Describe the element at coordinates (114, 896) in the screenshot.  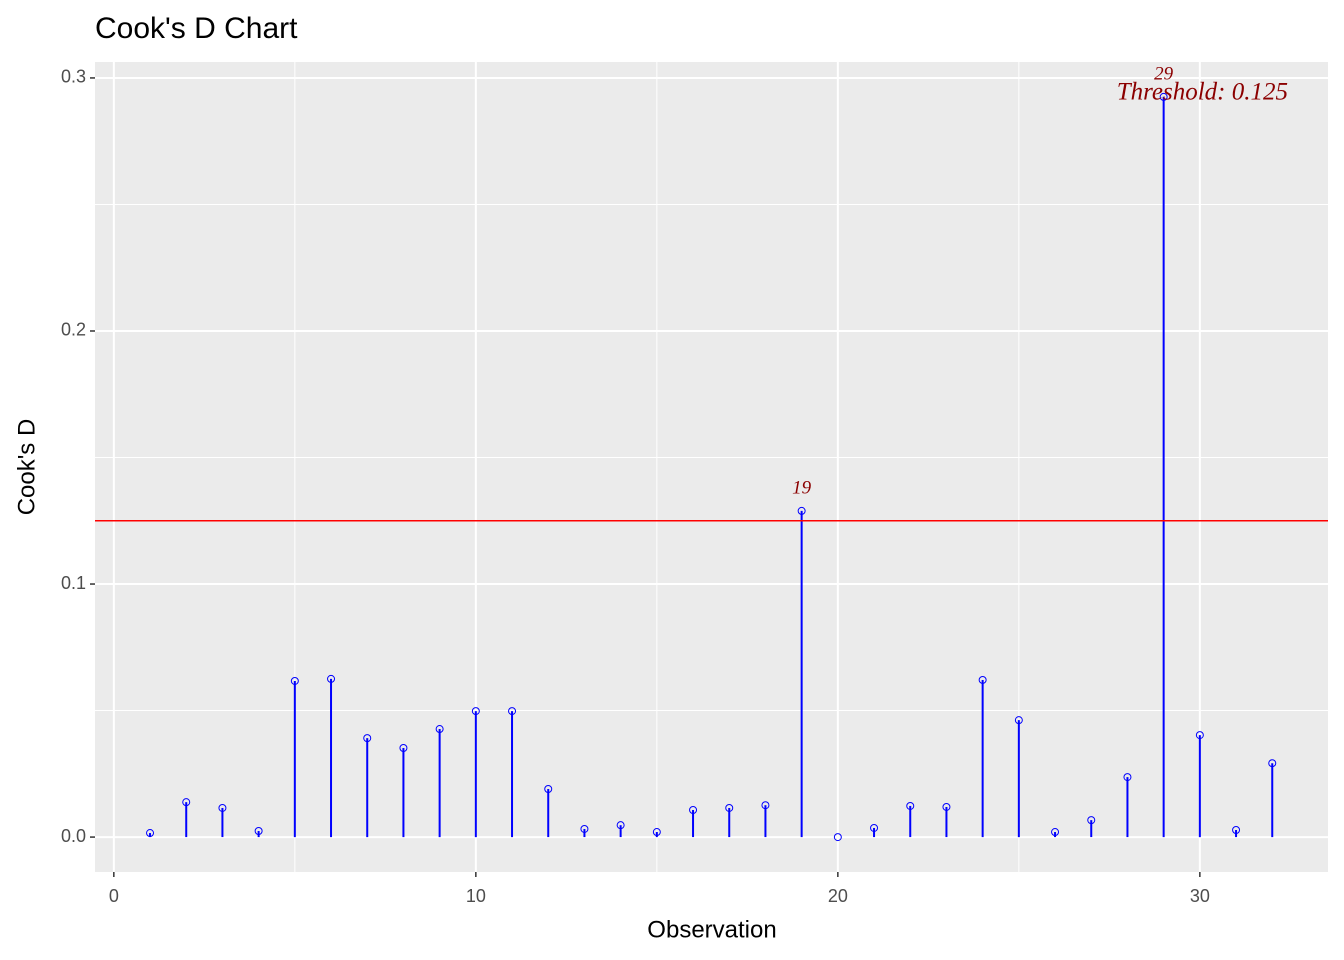
I see `x-tick-label: 0` at that location.